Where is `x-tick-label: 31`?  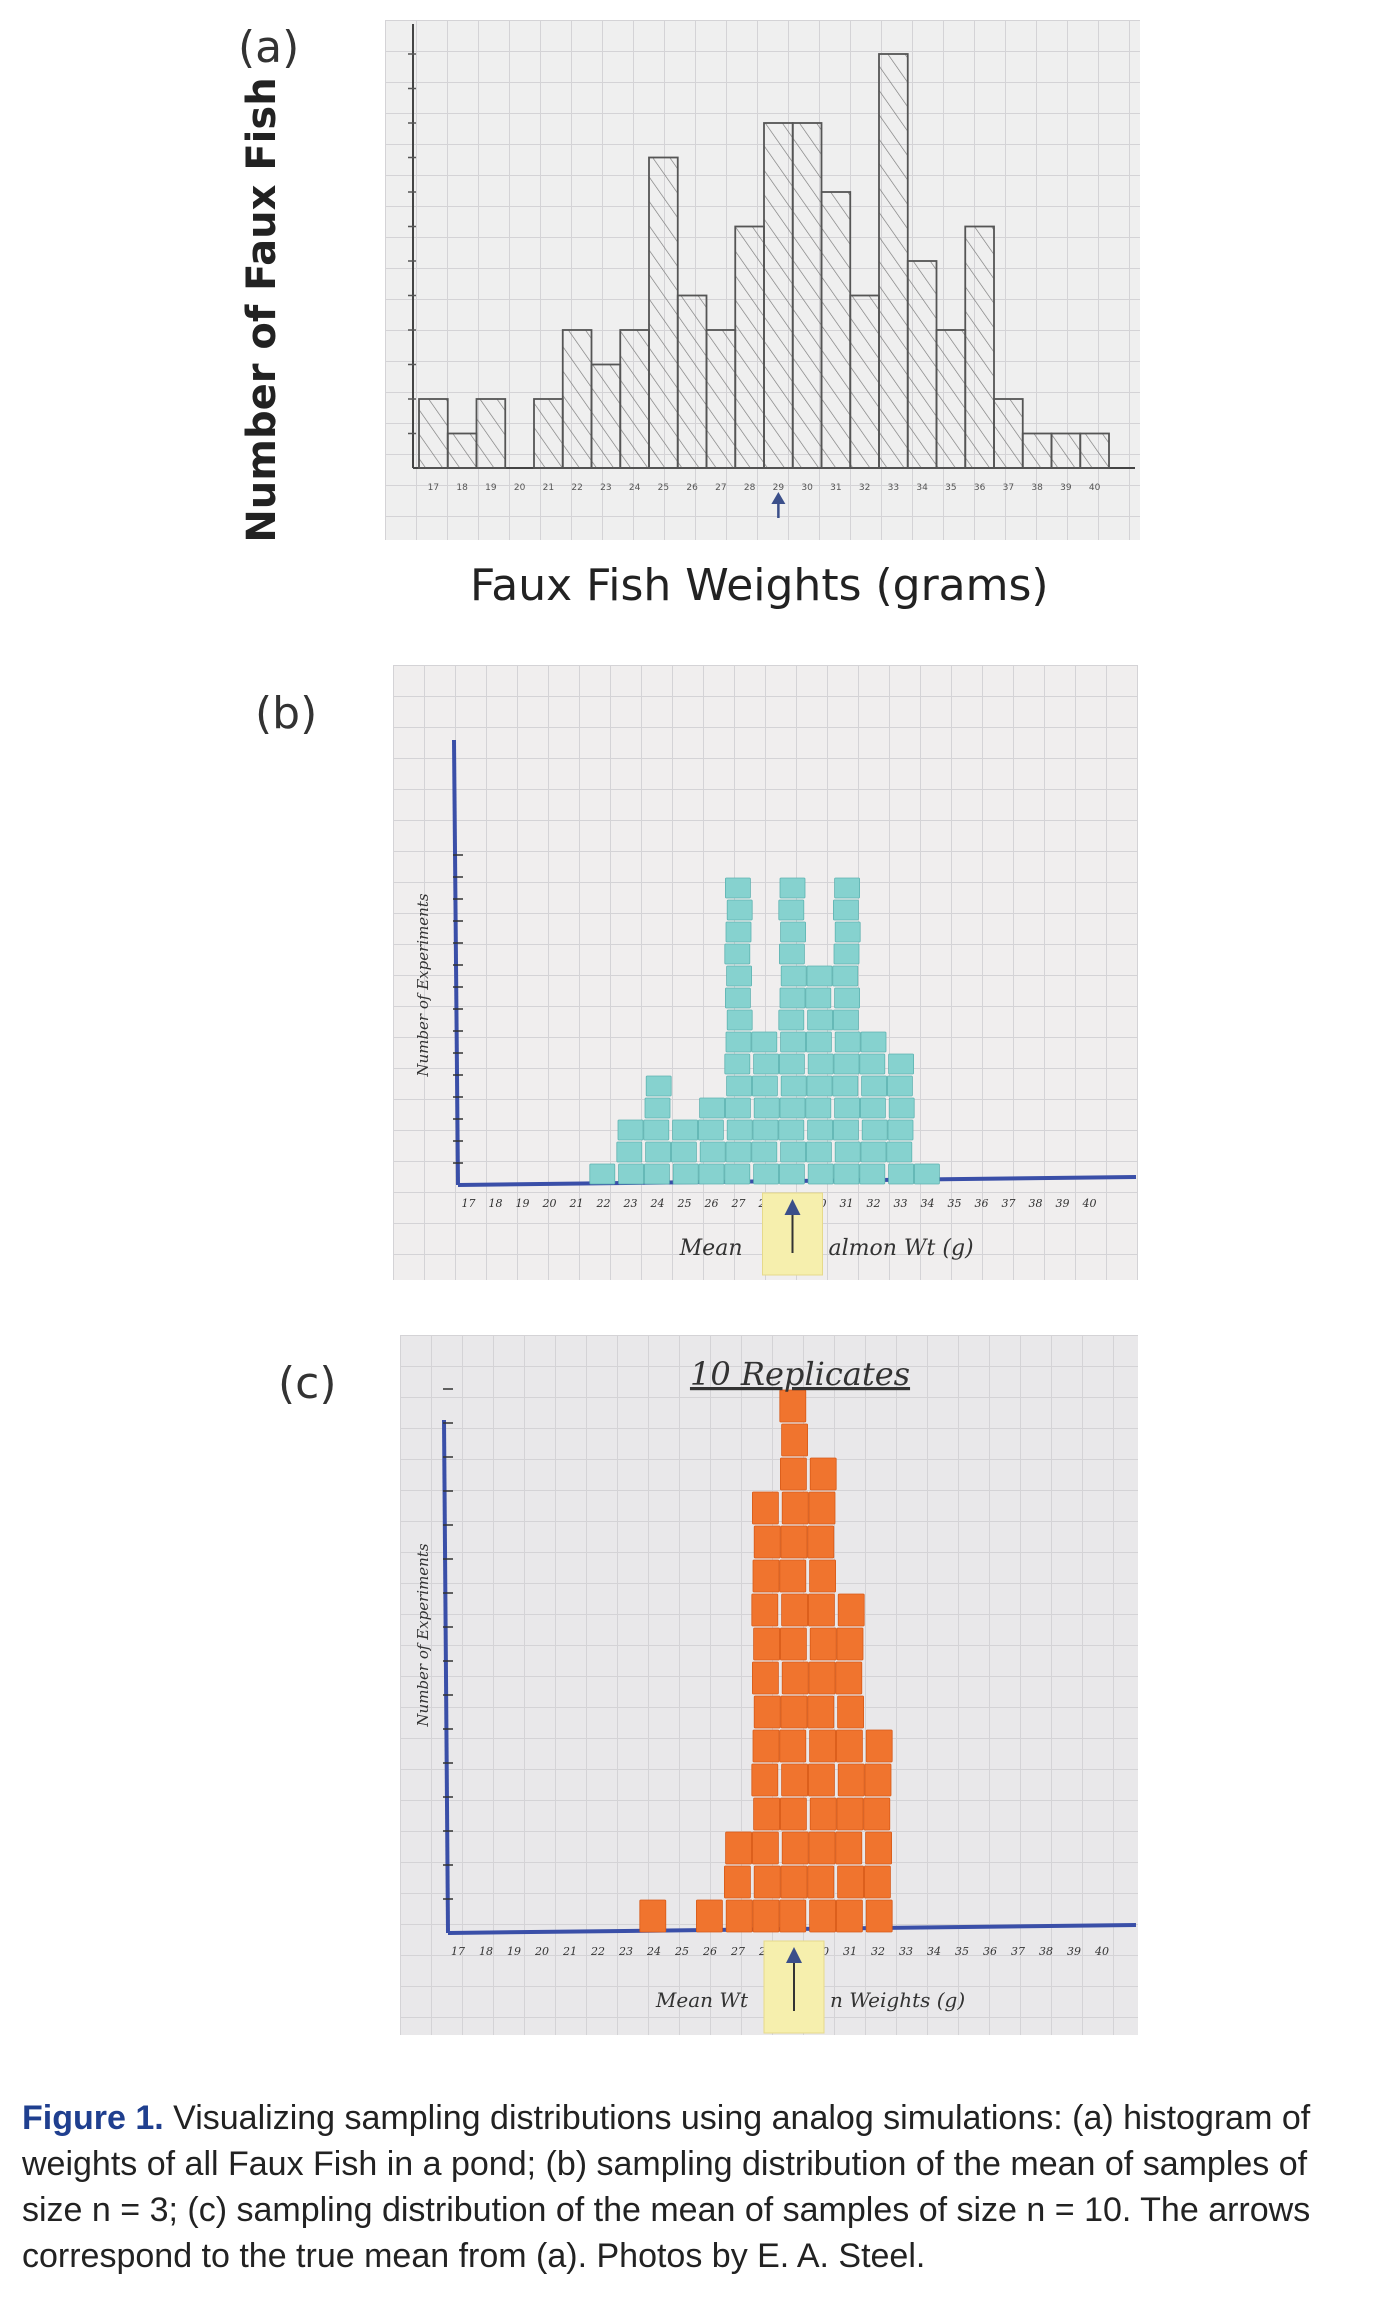 x-tick-label: 31 is located at coordinates (850, 1951).